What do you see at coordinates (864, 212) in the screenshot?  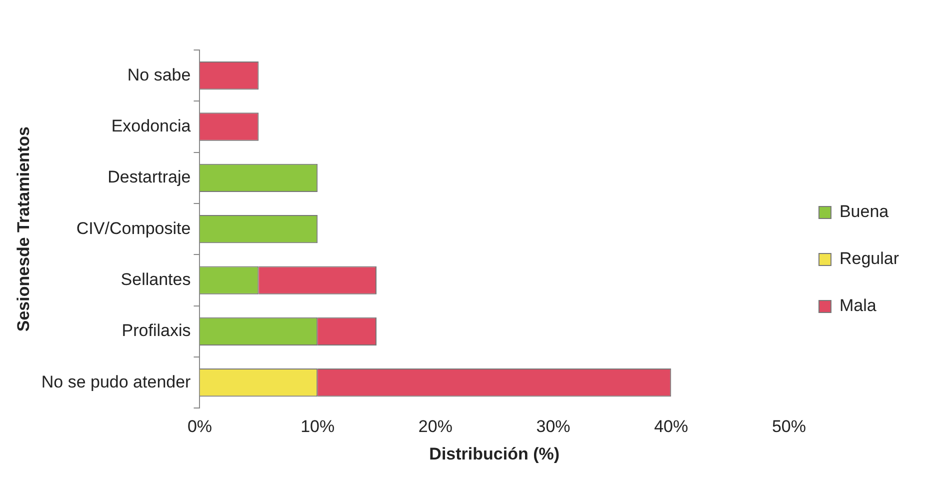 I see `legend-label: Buena` at bounding box center [864, 212].